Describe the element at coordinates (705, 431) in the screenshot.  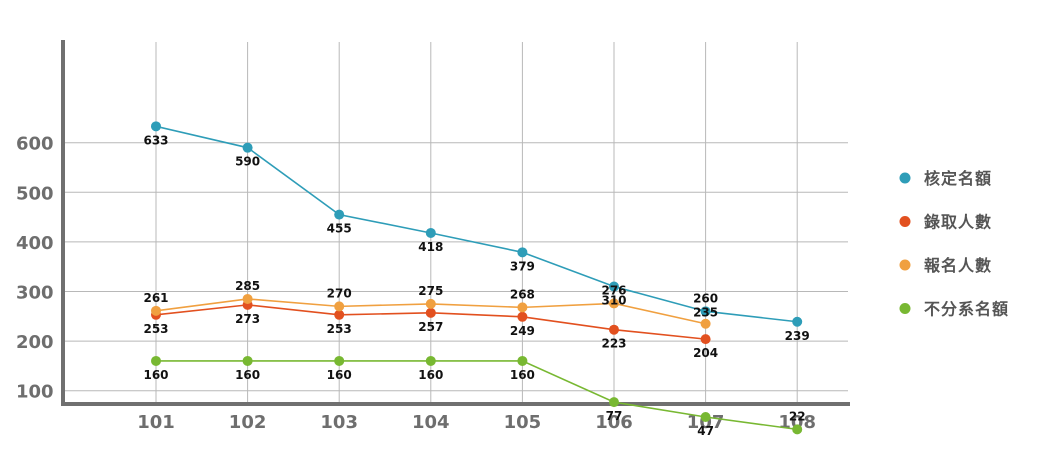
I see `data-label: 47` at that location.